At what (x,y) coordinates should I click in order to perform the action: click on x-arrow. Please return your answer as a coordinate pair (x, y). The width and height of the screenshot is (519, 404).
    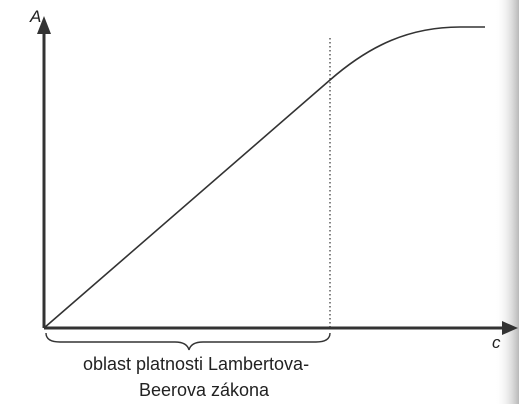
    Looking at the image, I should click on (510, 328).